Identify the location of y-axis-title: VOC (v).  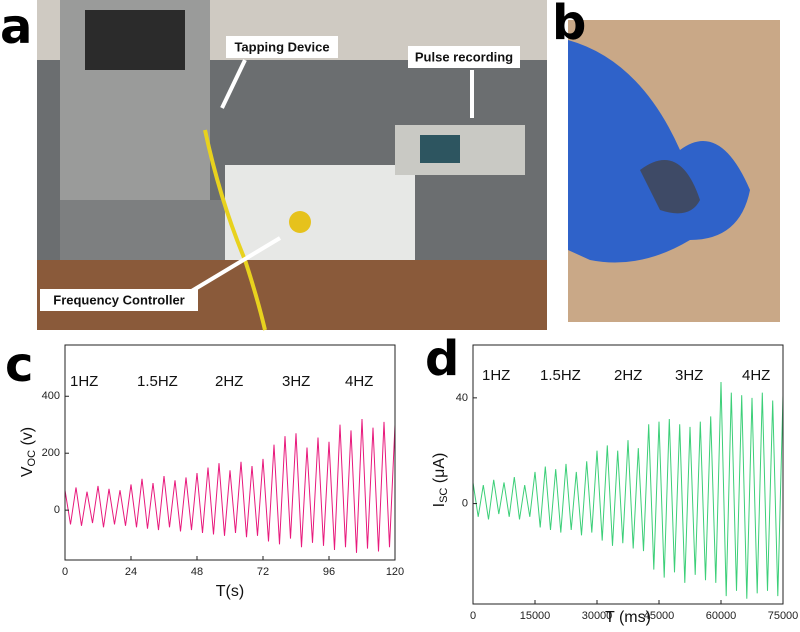
(28, 452).